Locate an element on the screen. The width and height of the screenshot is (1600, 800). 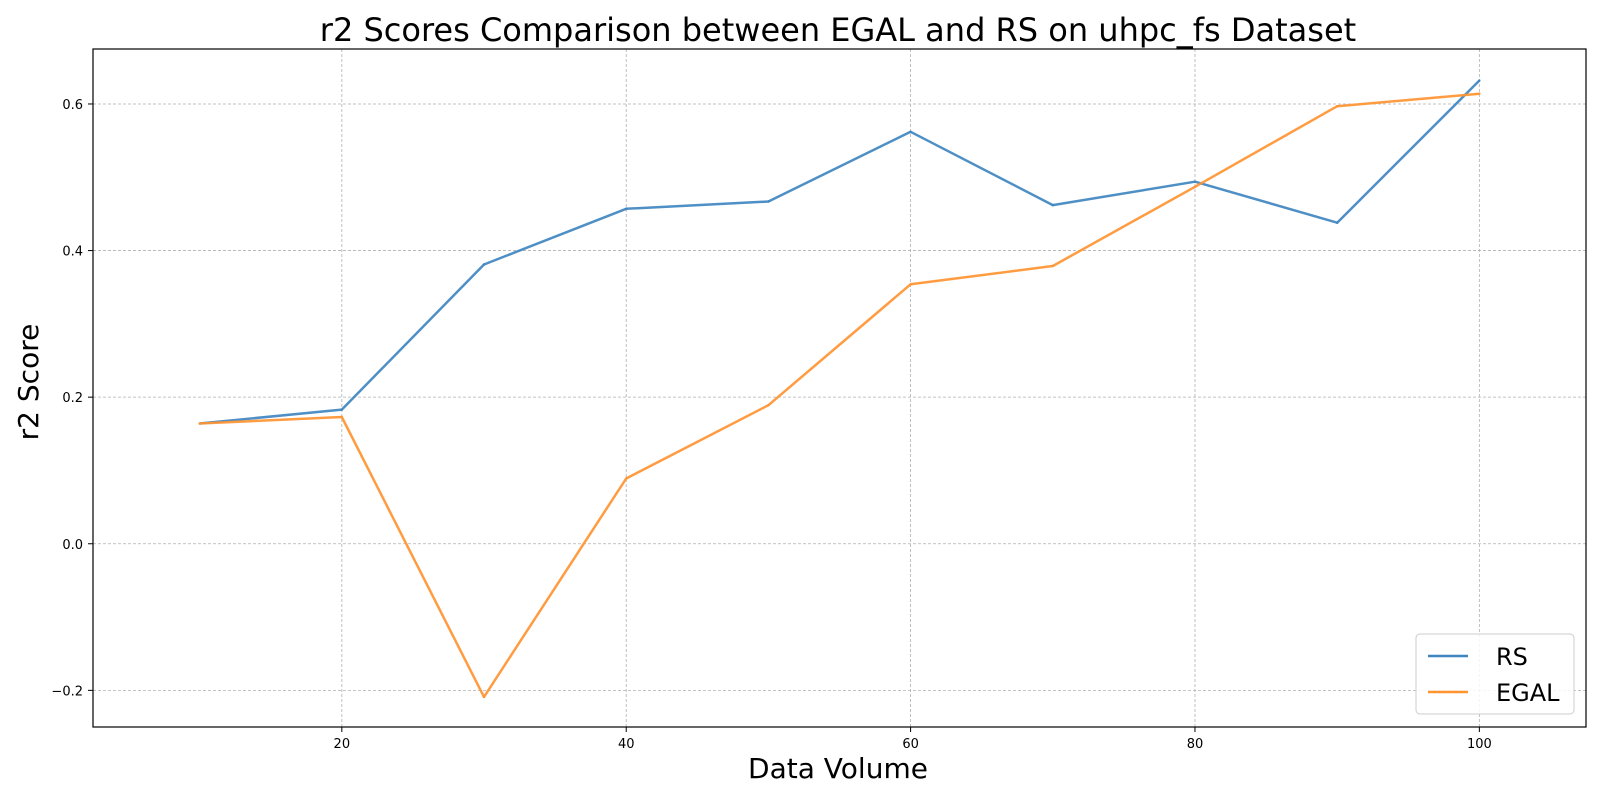
y-axis-label: r2 Score is located at coordinates (28, 382).